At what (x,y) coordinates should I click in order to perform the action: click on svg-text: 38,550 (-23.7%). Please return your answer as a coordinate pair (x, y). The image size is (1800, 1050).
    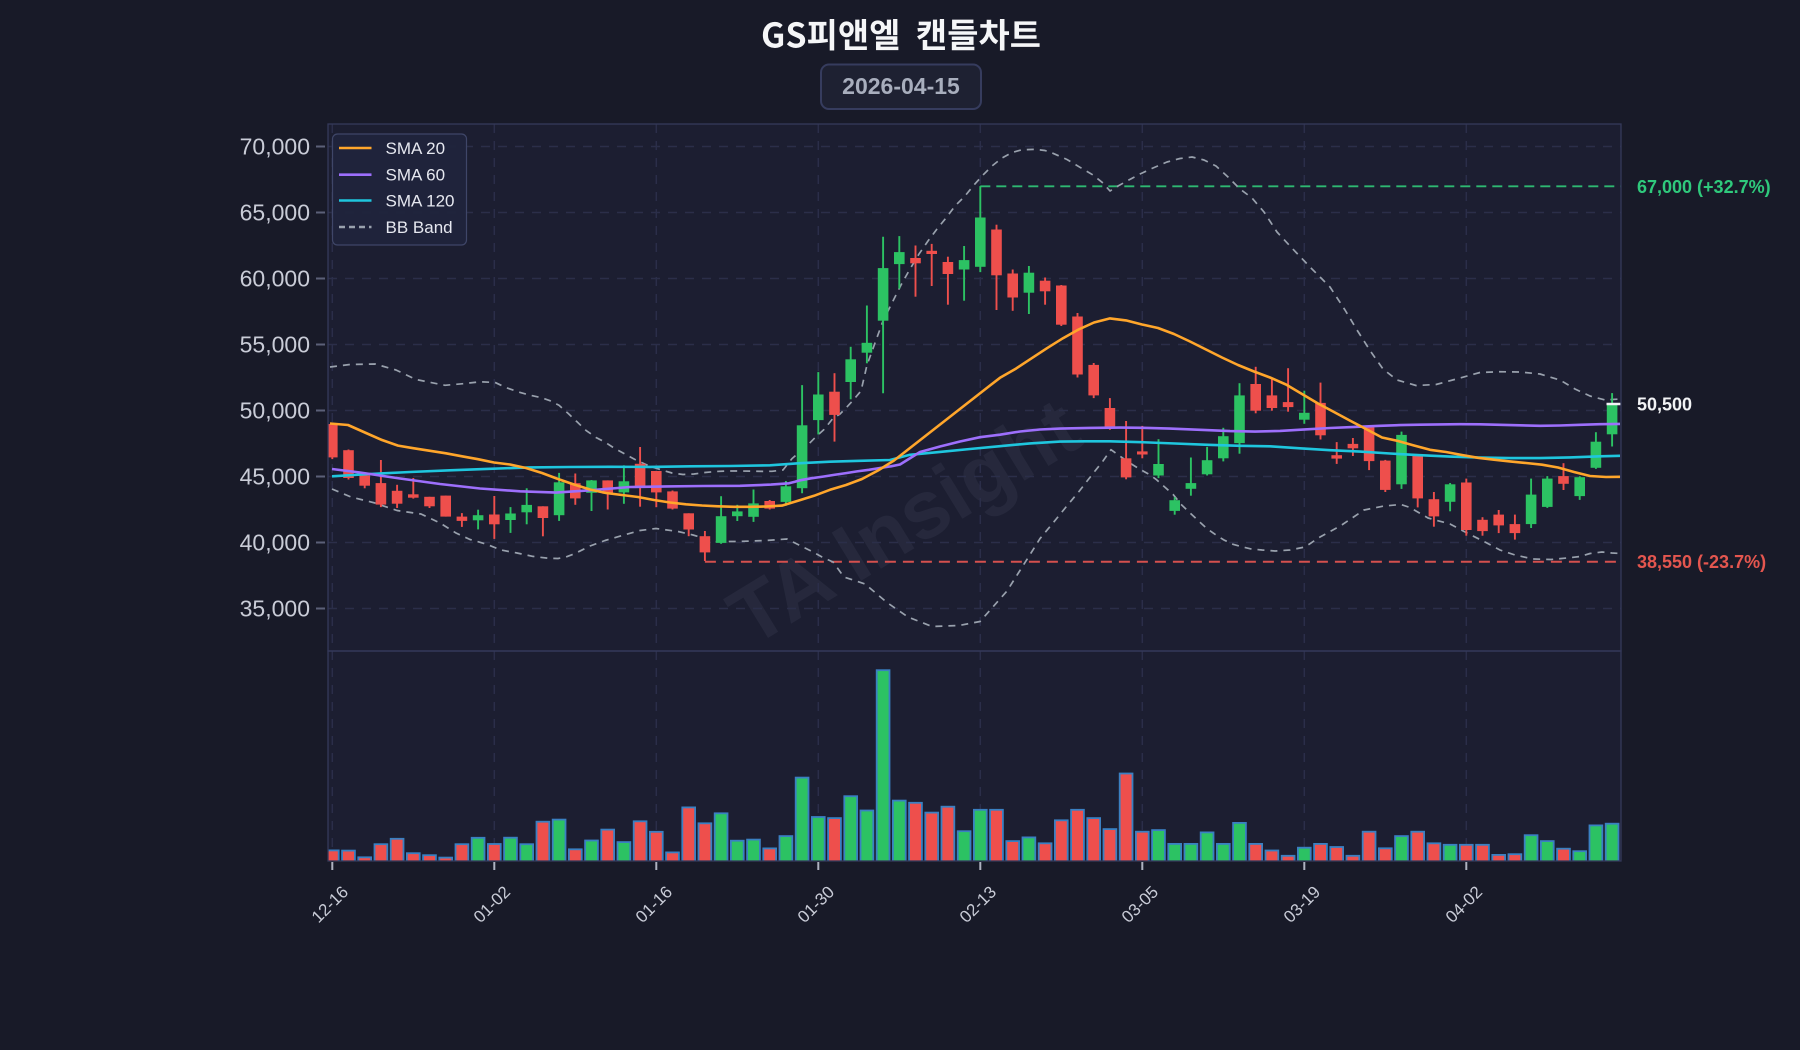
    Looking at the image, I should click on (1701, 562).